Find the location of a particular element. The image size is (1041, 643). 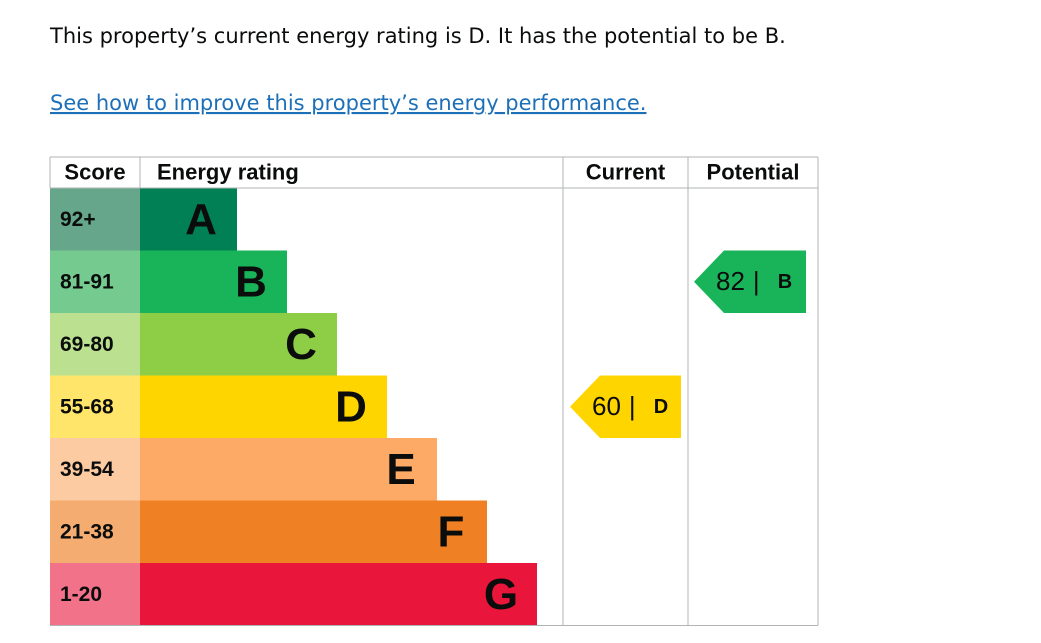

rating-letter: D is located at coordinates (351, 406).